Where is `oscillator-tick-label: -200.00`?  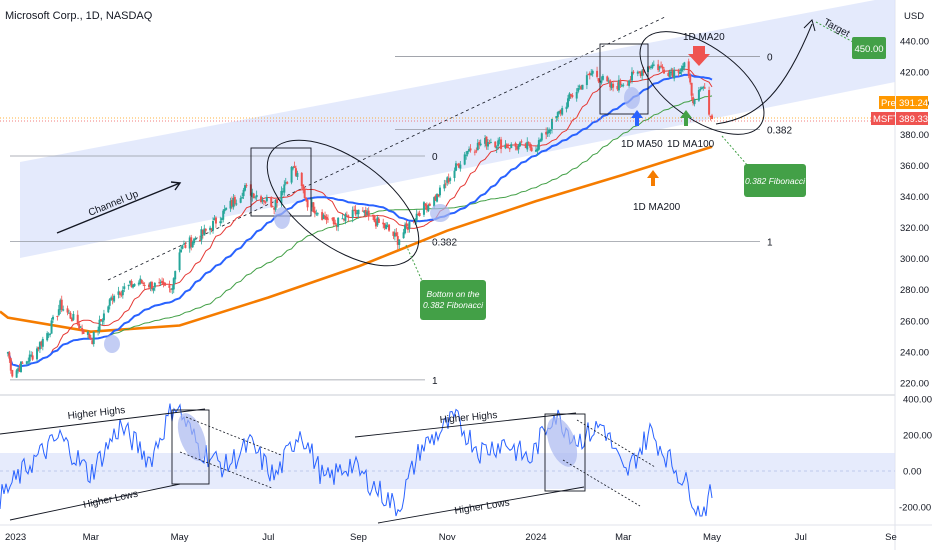
oscillator-tick-label: -200.00 is located at coordinates (915, 508).